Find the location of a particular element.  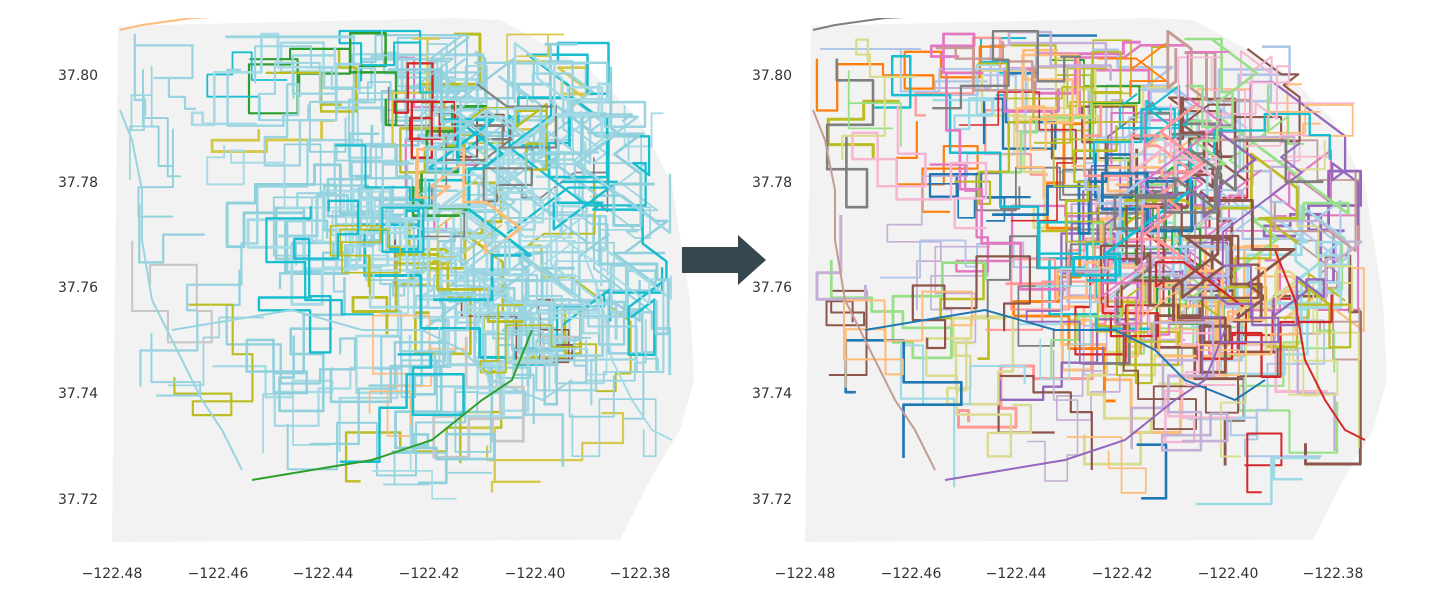

x-tick-label: −122.44 is located at coordinates (323, 574).